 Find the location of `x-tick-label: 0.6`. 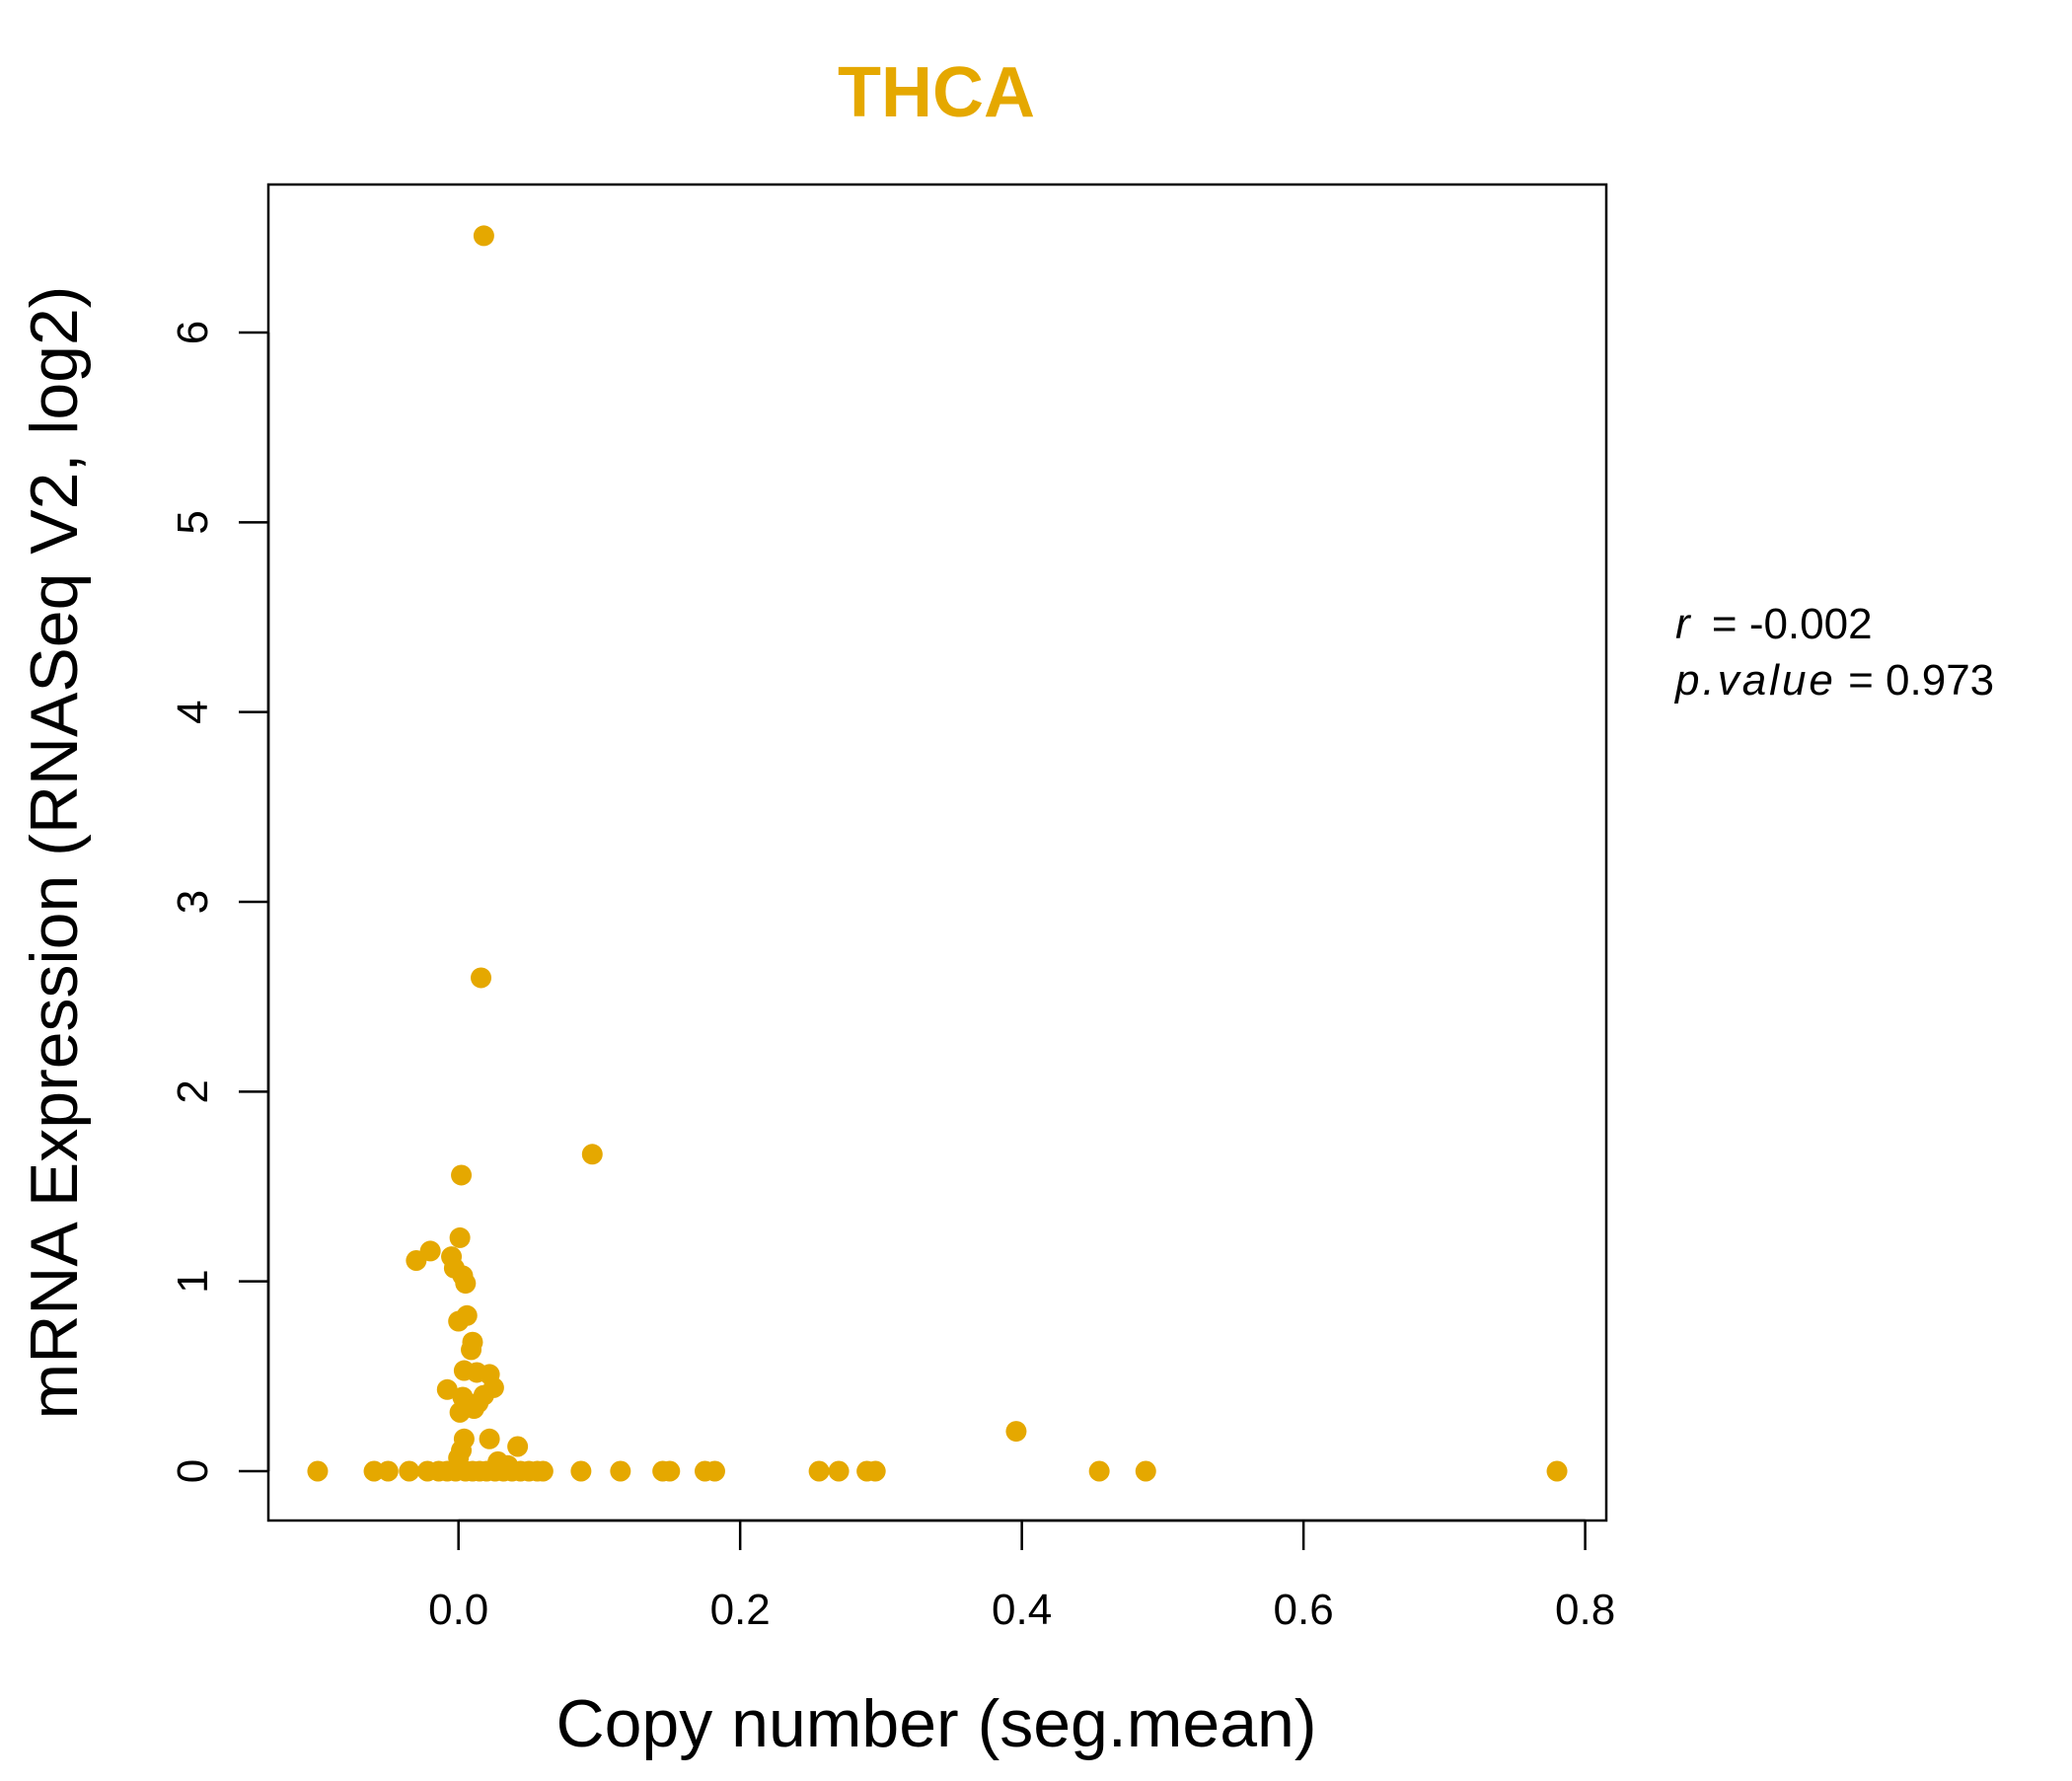

x-tick-label: 0.6 is located at coordinates (1304, 1610).